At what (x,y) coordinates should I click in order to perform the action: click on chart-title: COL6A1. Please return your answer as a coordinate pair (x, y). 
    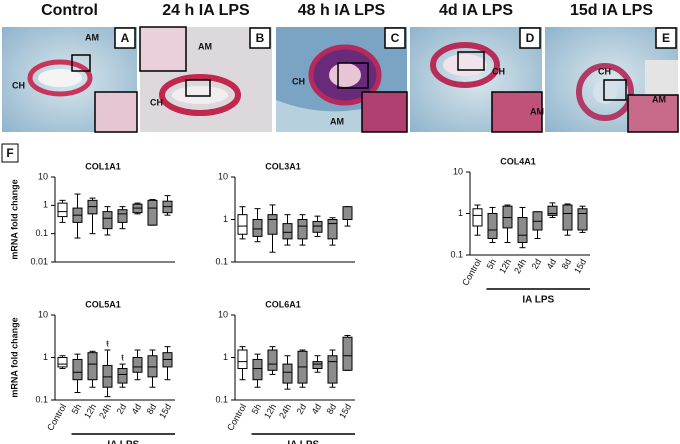
    Looking at the image, I should click on (283, 304).